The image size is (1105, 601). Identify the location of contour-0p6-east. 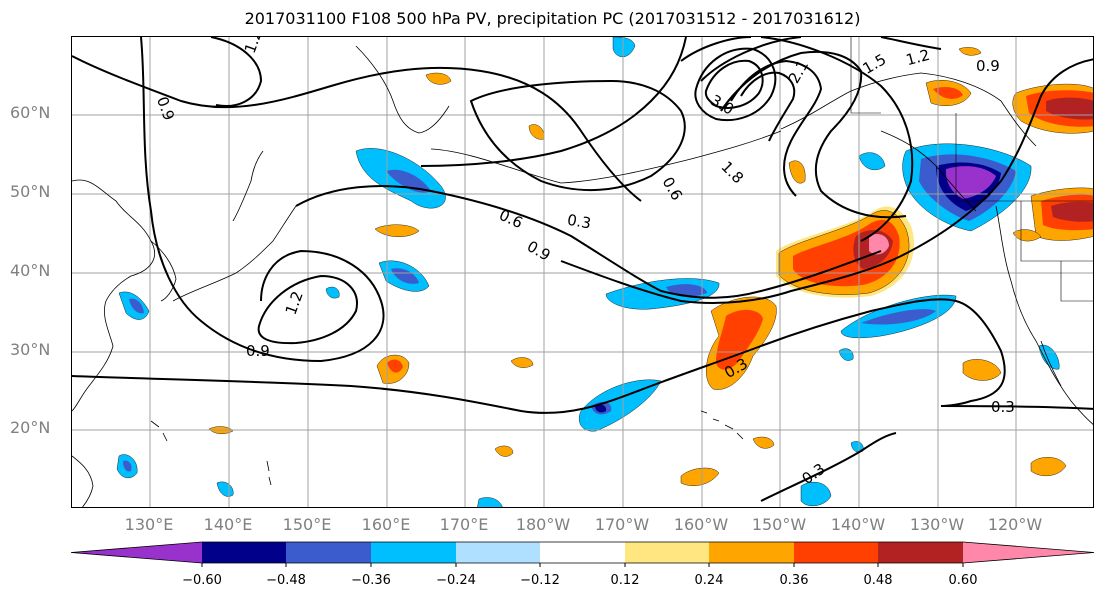
(553, 102).